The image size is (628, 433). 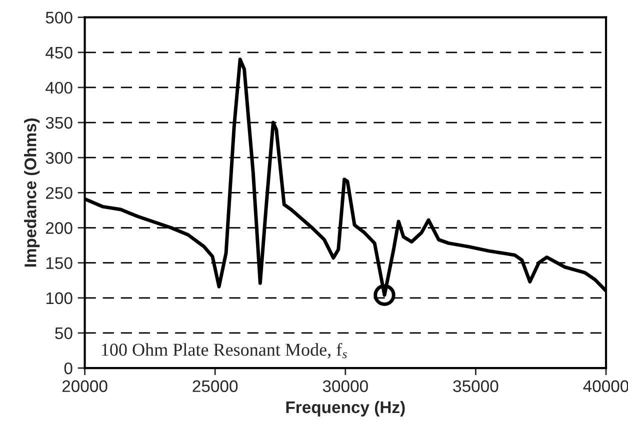 I want to click on y-tick-label: 100, so click(x=59, y=298).